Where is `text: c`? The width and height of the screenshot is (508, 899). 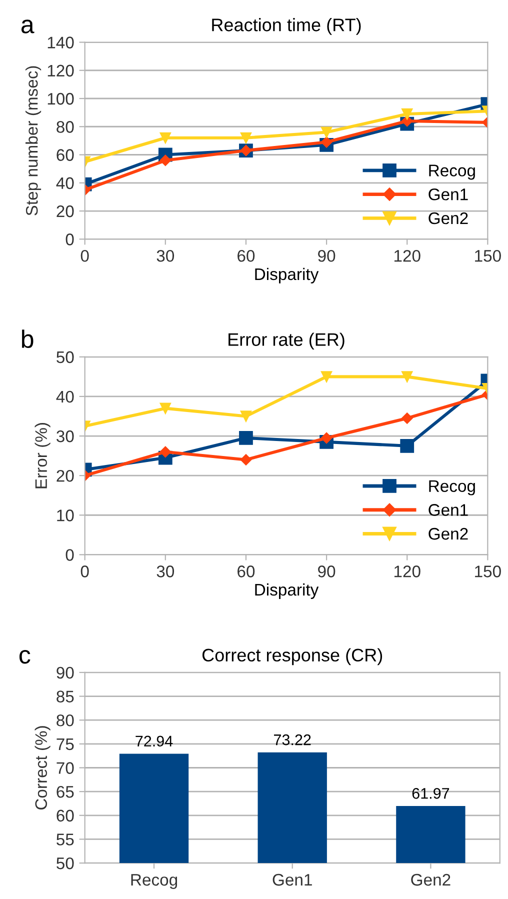
text: c is located at coordinates (24, 657).